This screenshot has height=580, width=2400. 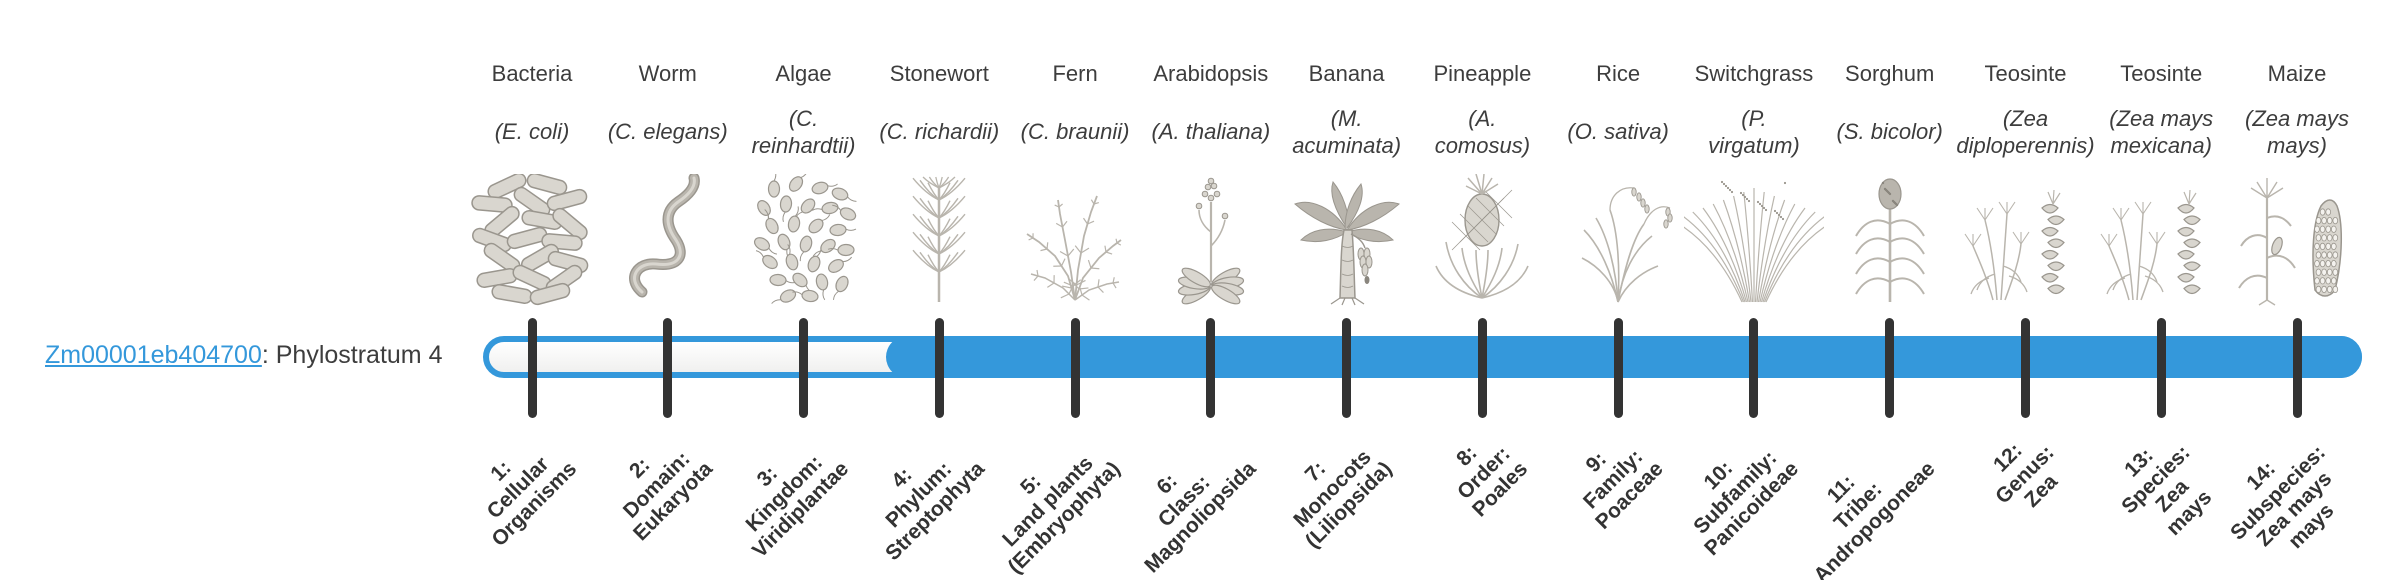 What do you see at coordinates (2282, 496) in the screenshot?
I see `phylostratum-axis-label: 14: Subspecies: Zea mays mays` at bounding box center [2282, 496].